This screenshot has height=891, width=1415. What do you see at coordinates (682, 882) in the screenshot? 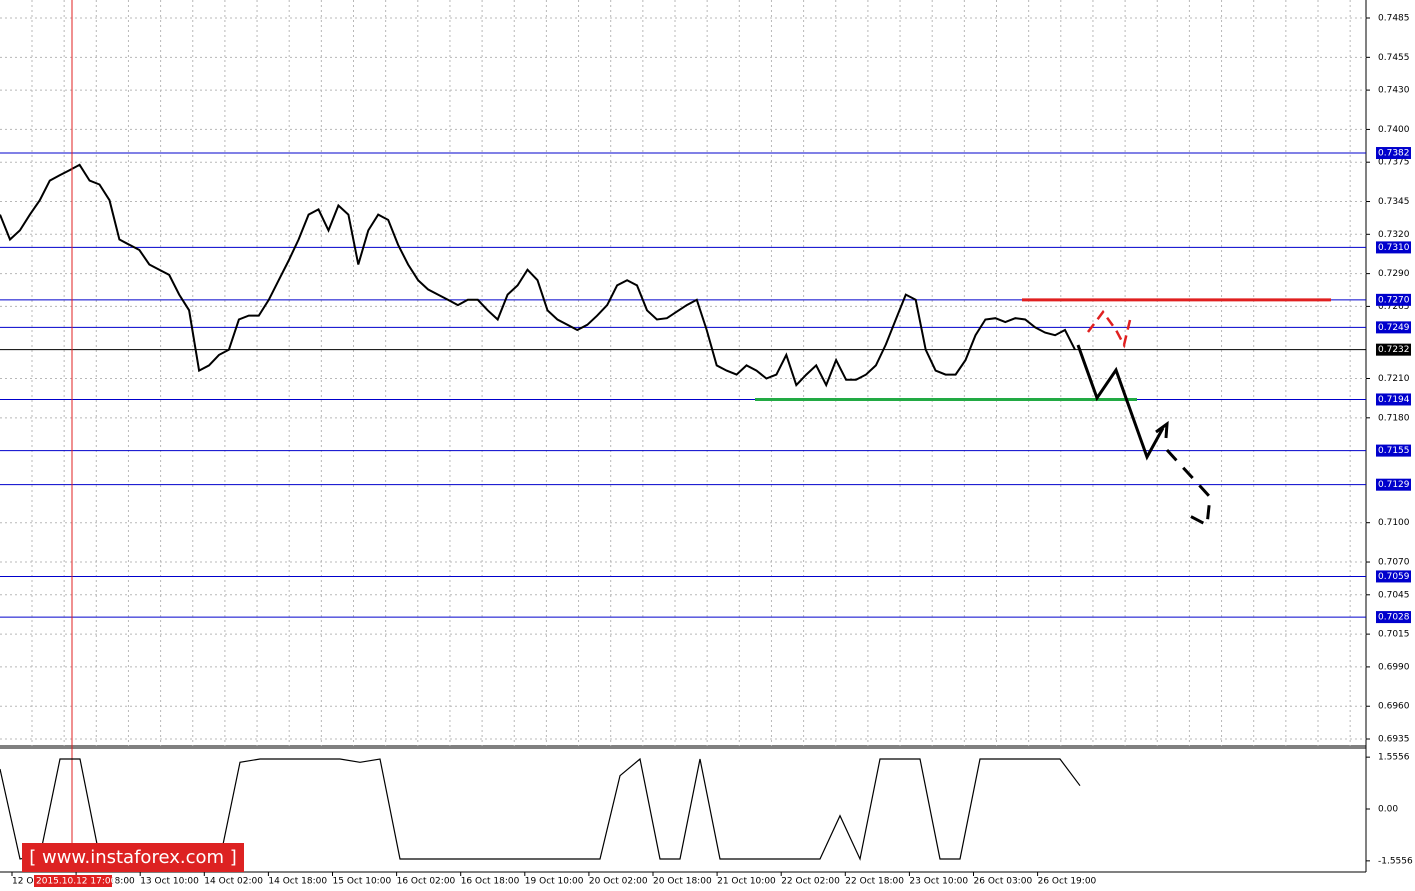
I see `x-tick-label: 20 Oct 18:00` at bounding box center [682, 882].